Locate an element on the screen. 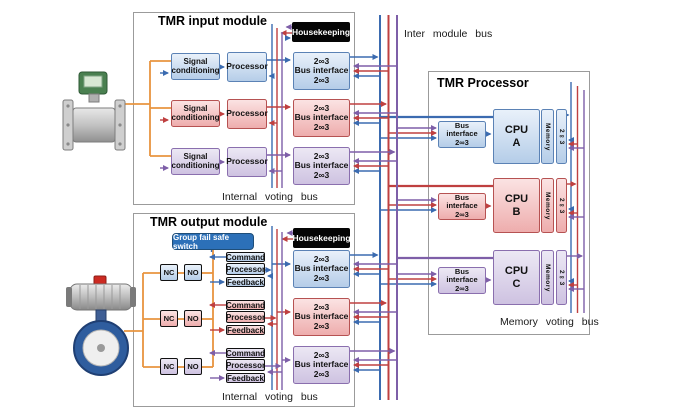  signal-conditioning-b: Signal conditioning is located at coordinates (195, 113).